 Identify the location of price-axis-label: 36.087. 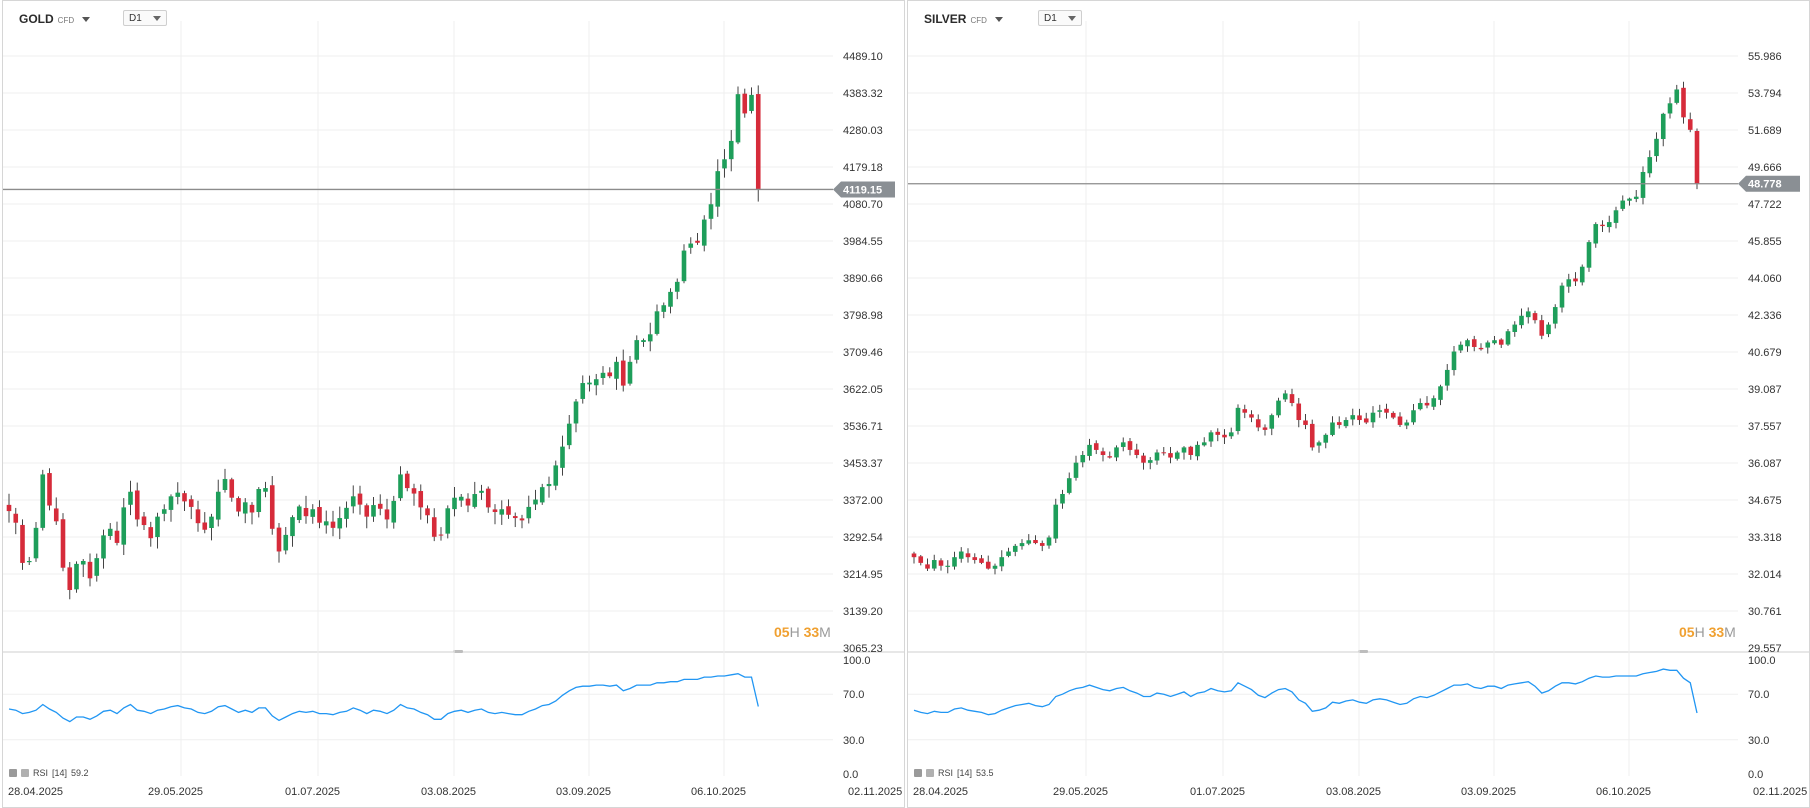
(1765, 464).